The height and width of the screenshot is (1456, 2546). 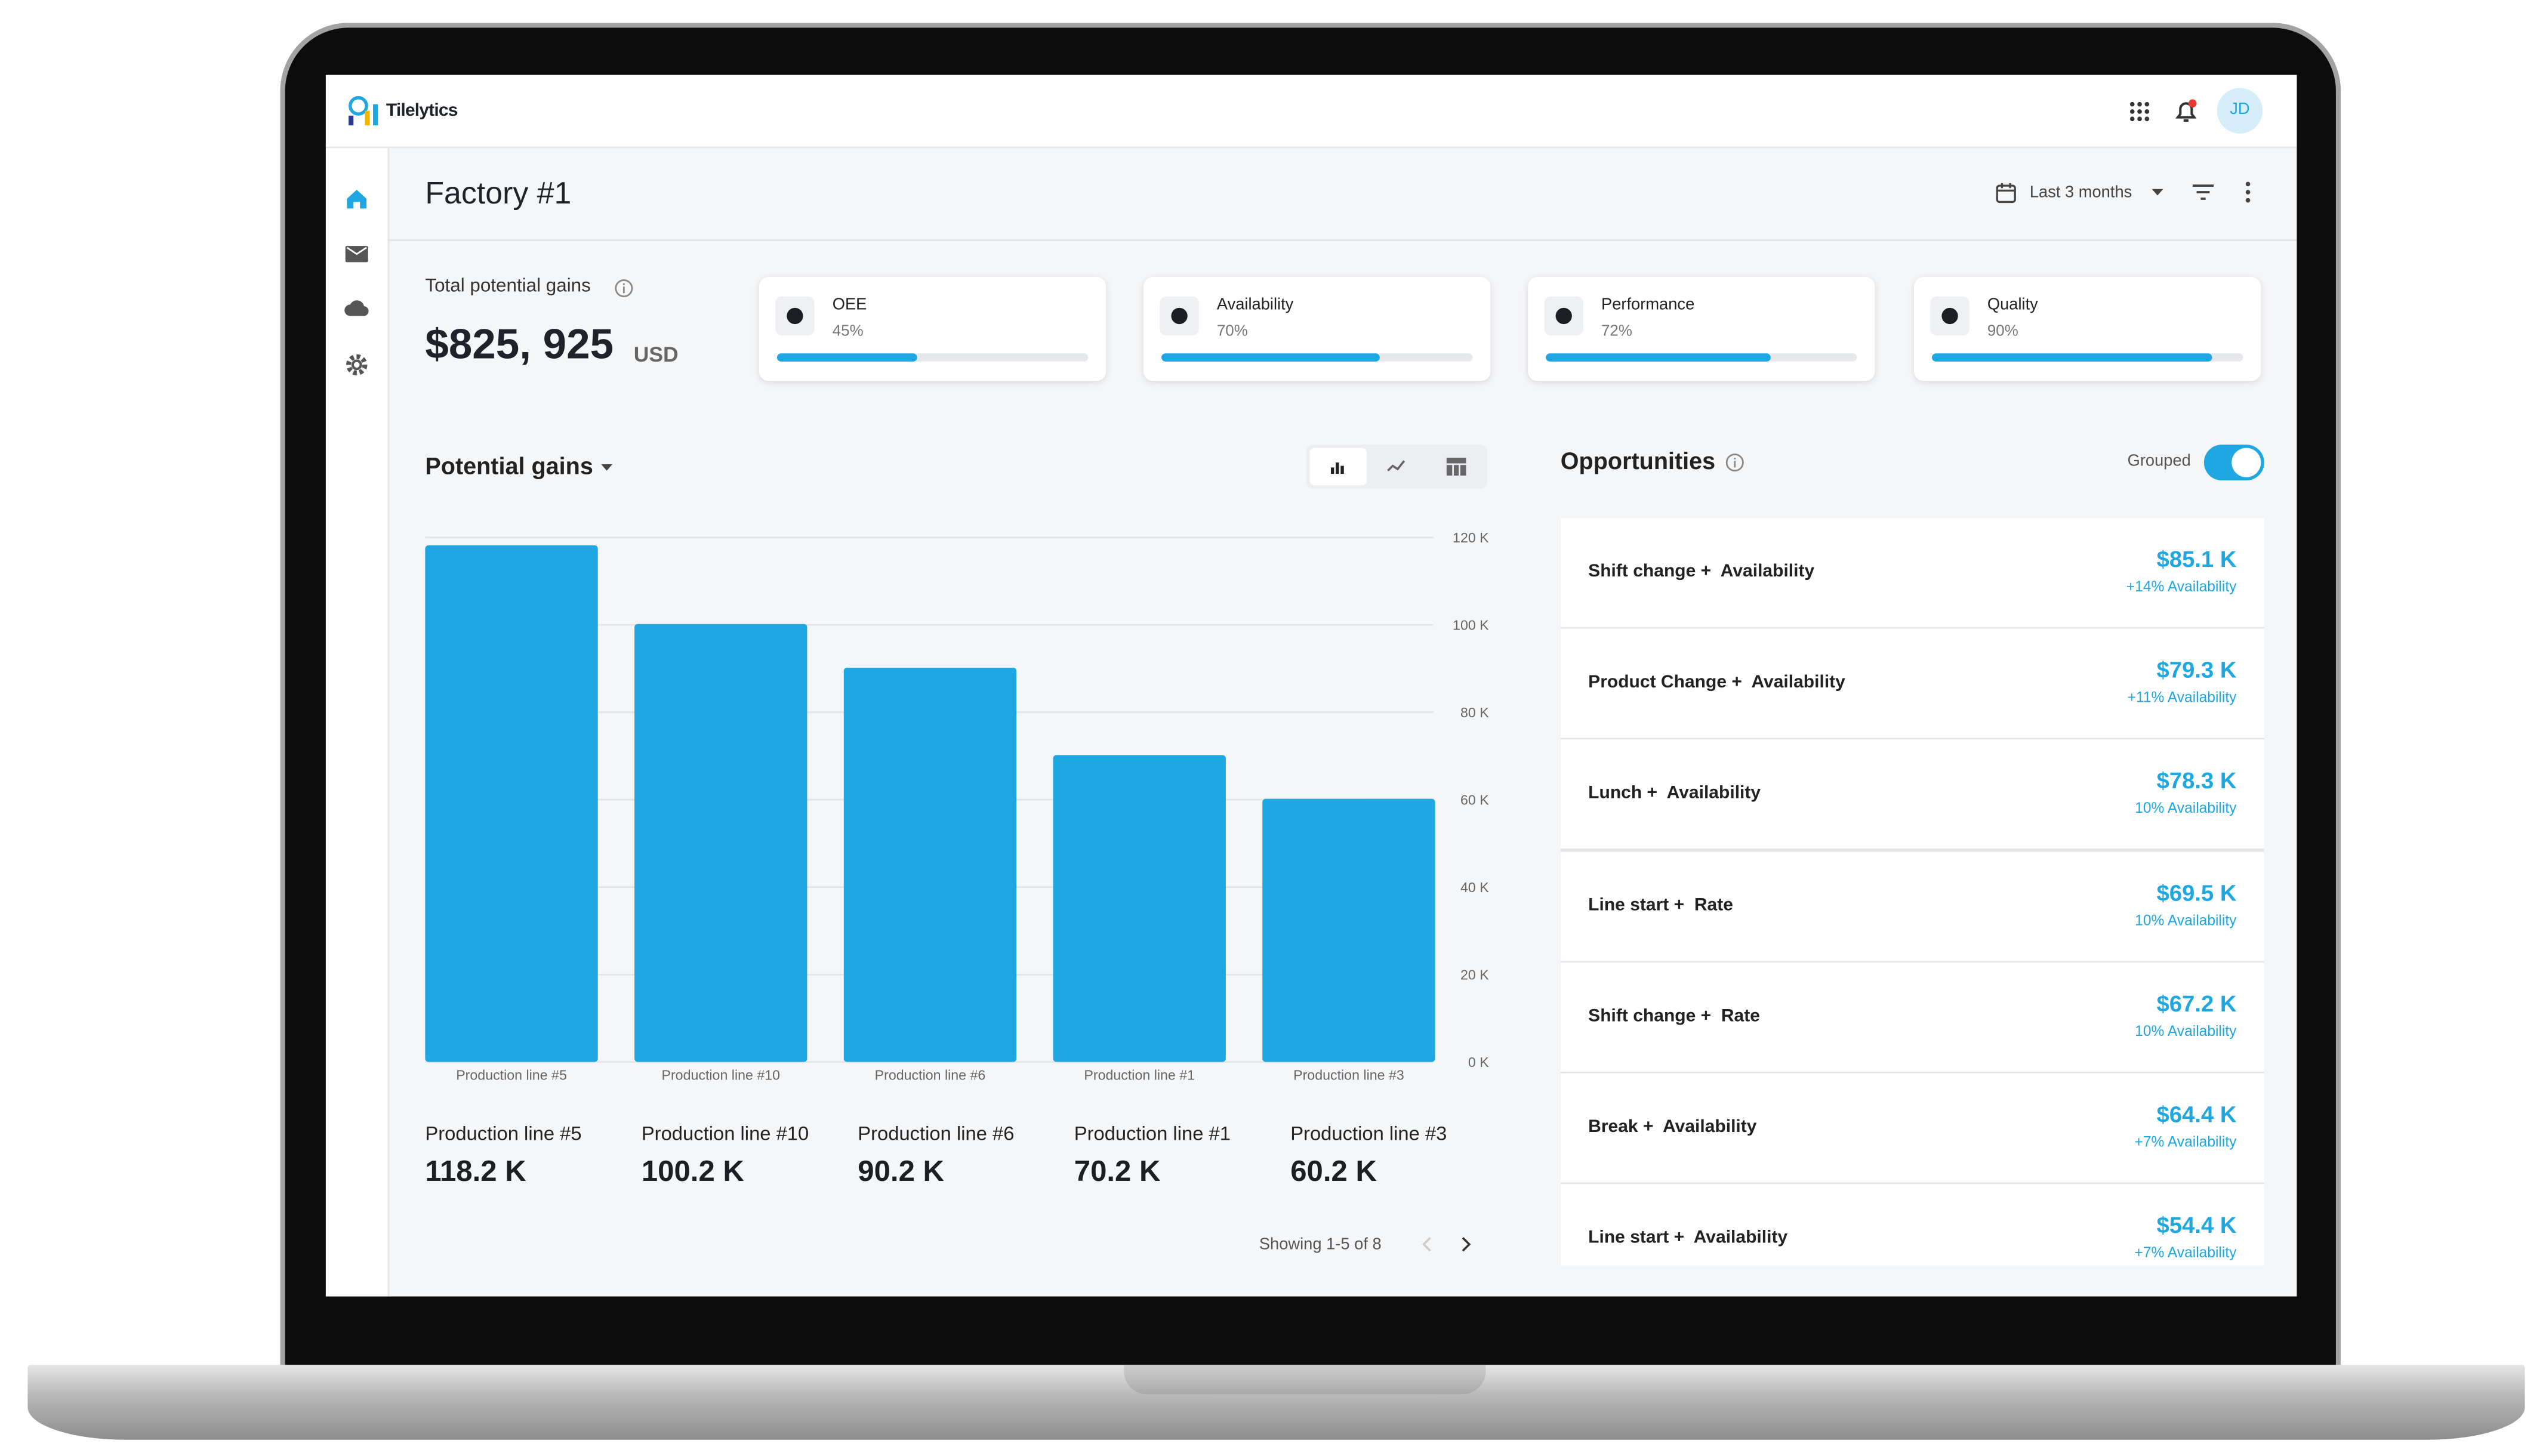 What do you see at coordinates (1153, 1133) in the screenshot?
I see `summary-name: Production line #1` at bounding box center [1153, 1133].